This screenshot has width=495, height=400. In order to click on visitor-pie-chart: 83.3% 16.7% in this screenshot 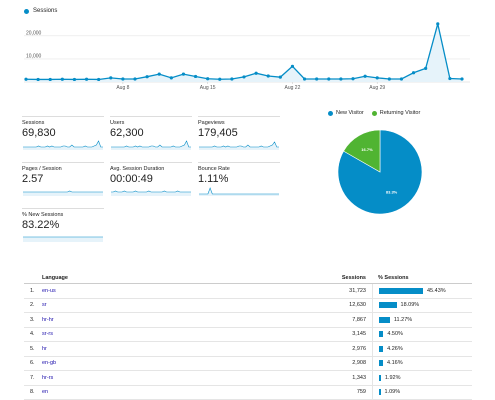, I will do `click(380, 172)`.